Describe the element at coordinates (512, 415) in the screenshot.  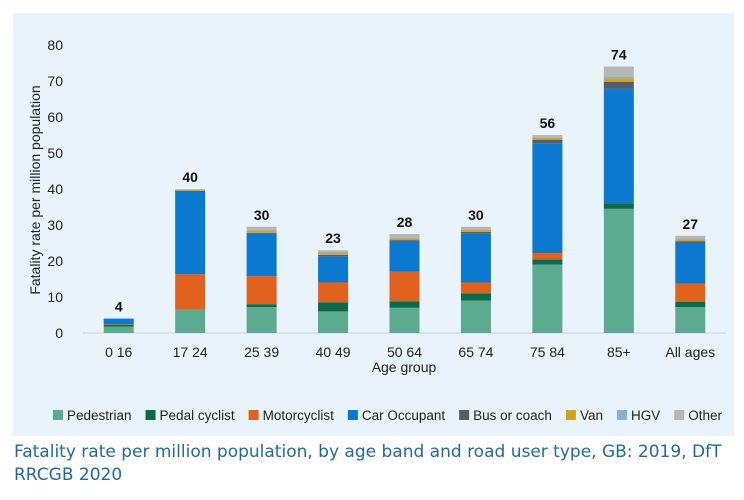
I see `legend-label: Bus or coach` at that location.